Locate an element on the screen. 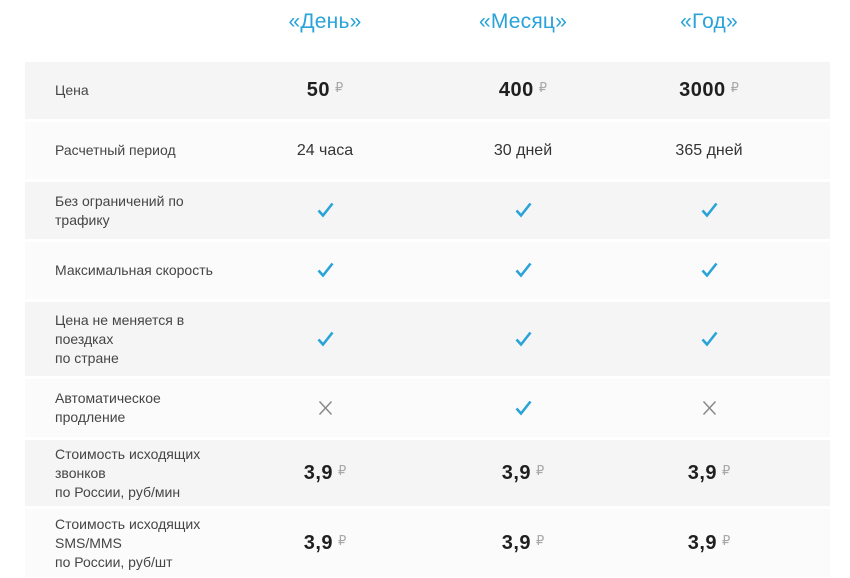  row-label-line: Стоимость исходящих SMS/MMS is located at coordinates (128, 533).